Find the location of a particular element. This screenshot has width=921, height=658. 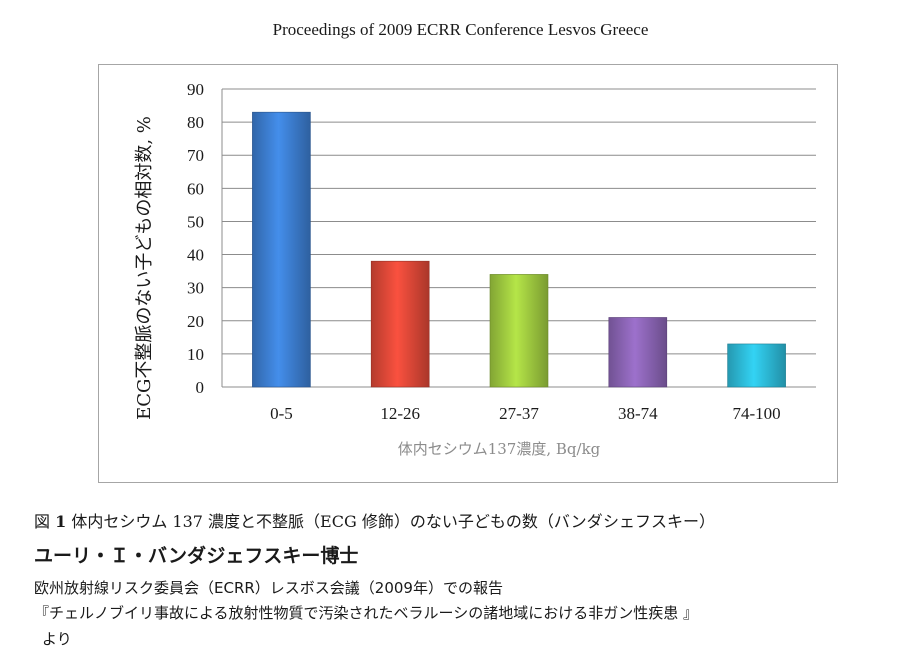

author-name: ユーリ・Ｉ・バンダジェフスキー博士 is located at coordinates (196, 556).